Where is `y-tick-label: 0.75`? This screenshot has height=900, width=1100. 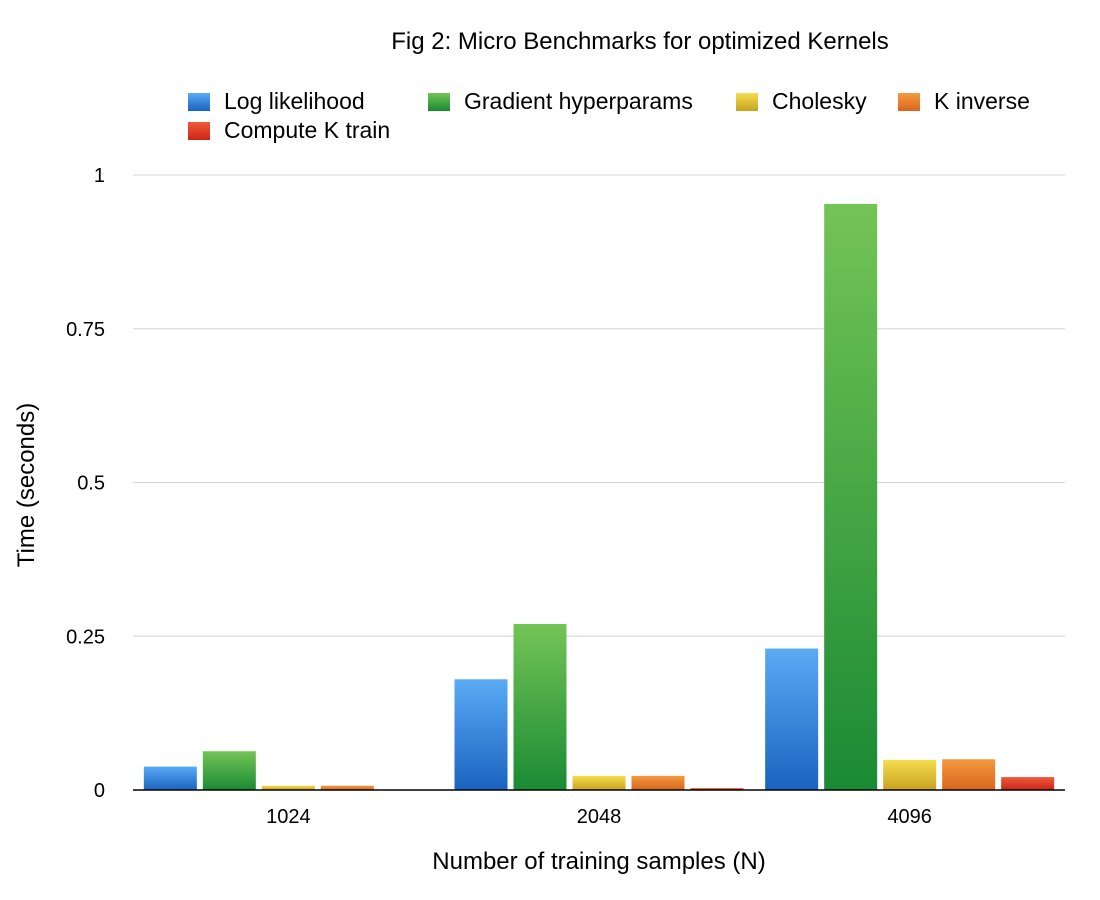
y-tick-label: 0.75 is located at coordinates (85, 330).